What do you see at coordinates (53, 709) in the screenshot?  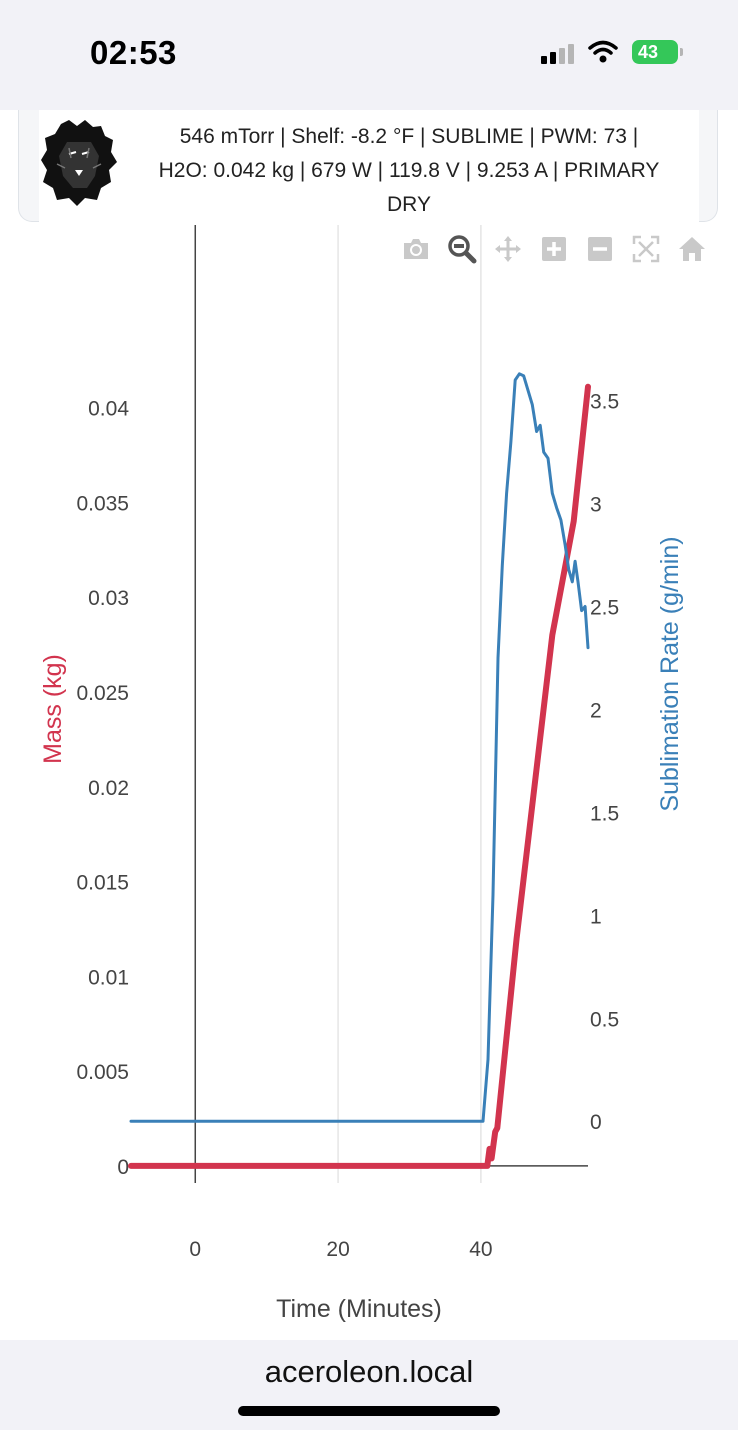 I see `y-axis-title: Mass (kg)` at bounding box center [53, 709].